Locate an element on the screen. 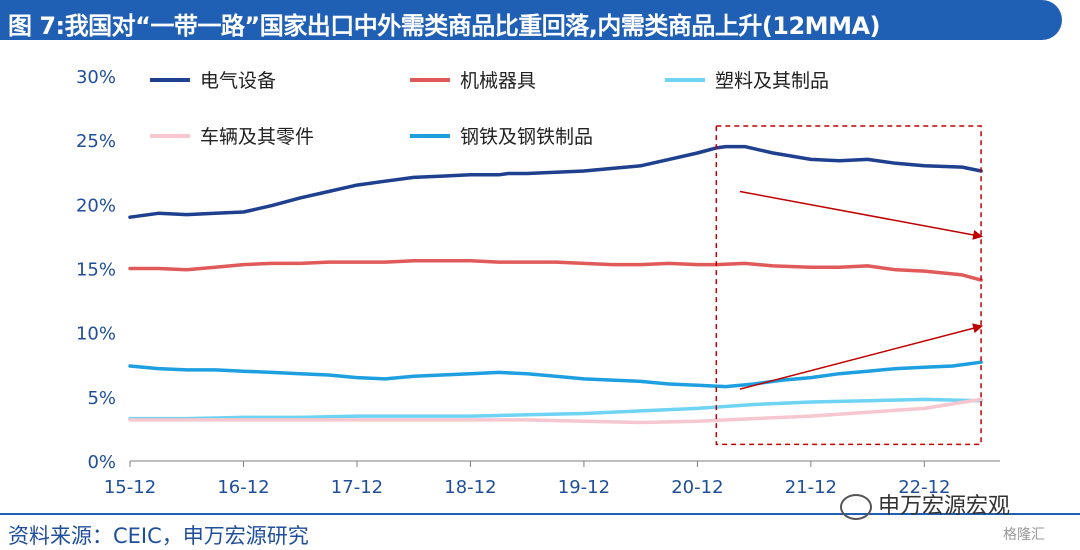 Image resolution: width=1080 pixels, height=550 pixels. x-tick-label: 21-12 is located at coordinates (811, 487).